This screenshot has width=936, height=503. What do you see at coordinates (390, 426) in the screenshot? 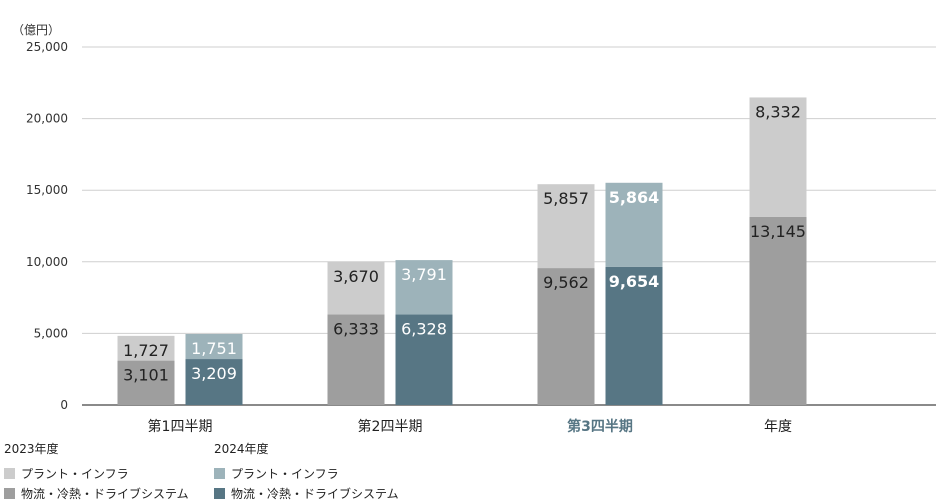
I see `category-label: 第2四半期` at bounding box center [390, 426].